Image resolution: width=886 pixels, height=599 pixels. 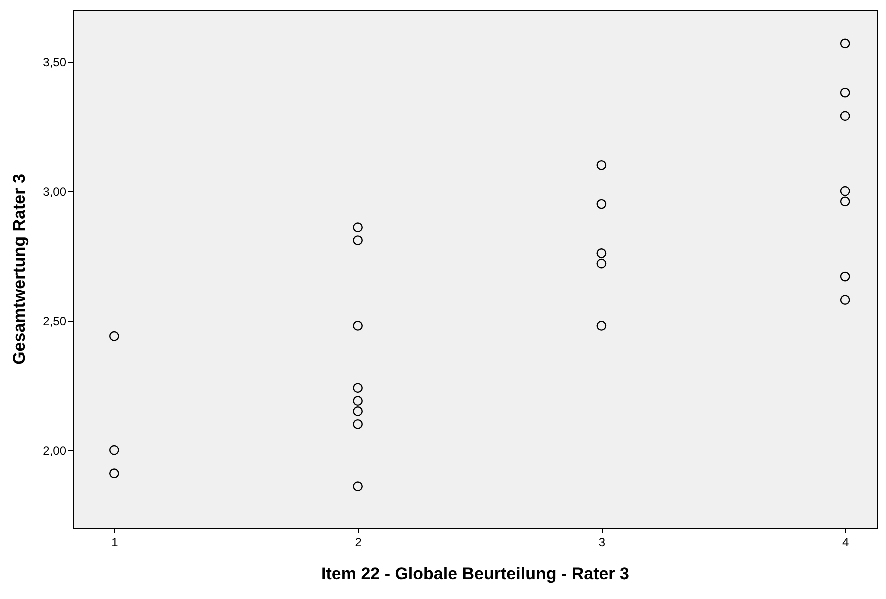 I want to click on y-tick-label: 2,50, so click(x=55, y=321).